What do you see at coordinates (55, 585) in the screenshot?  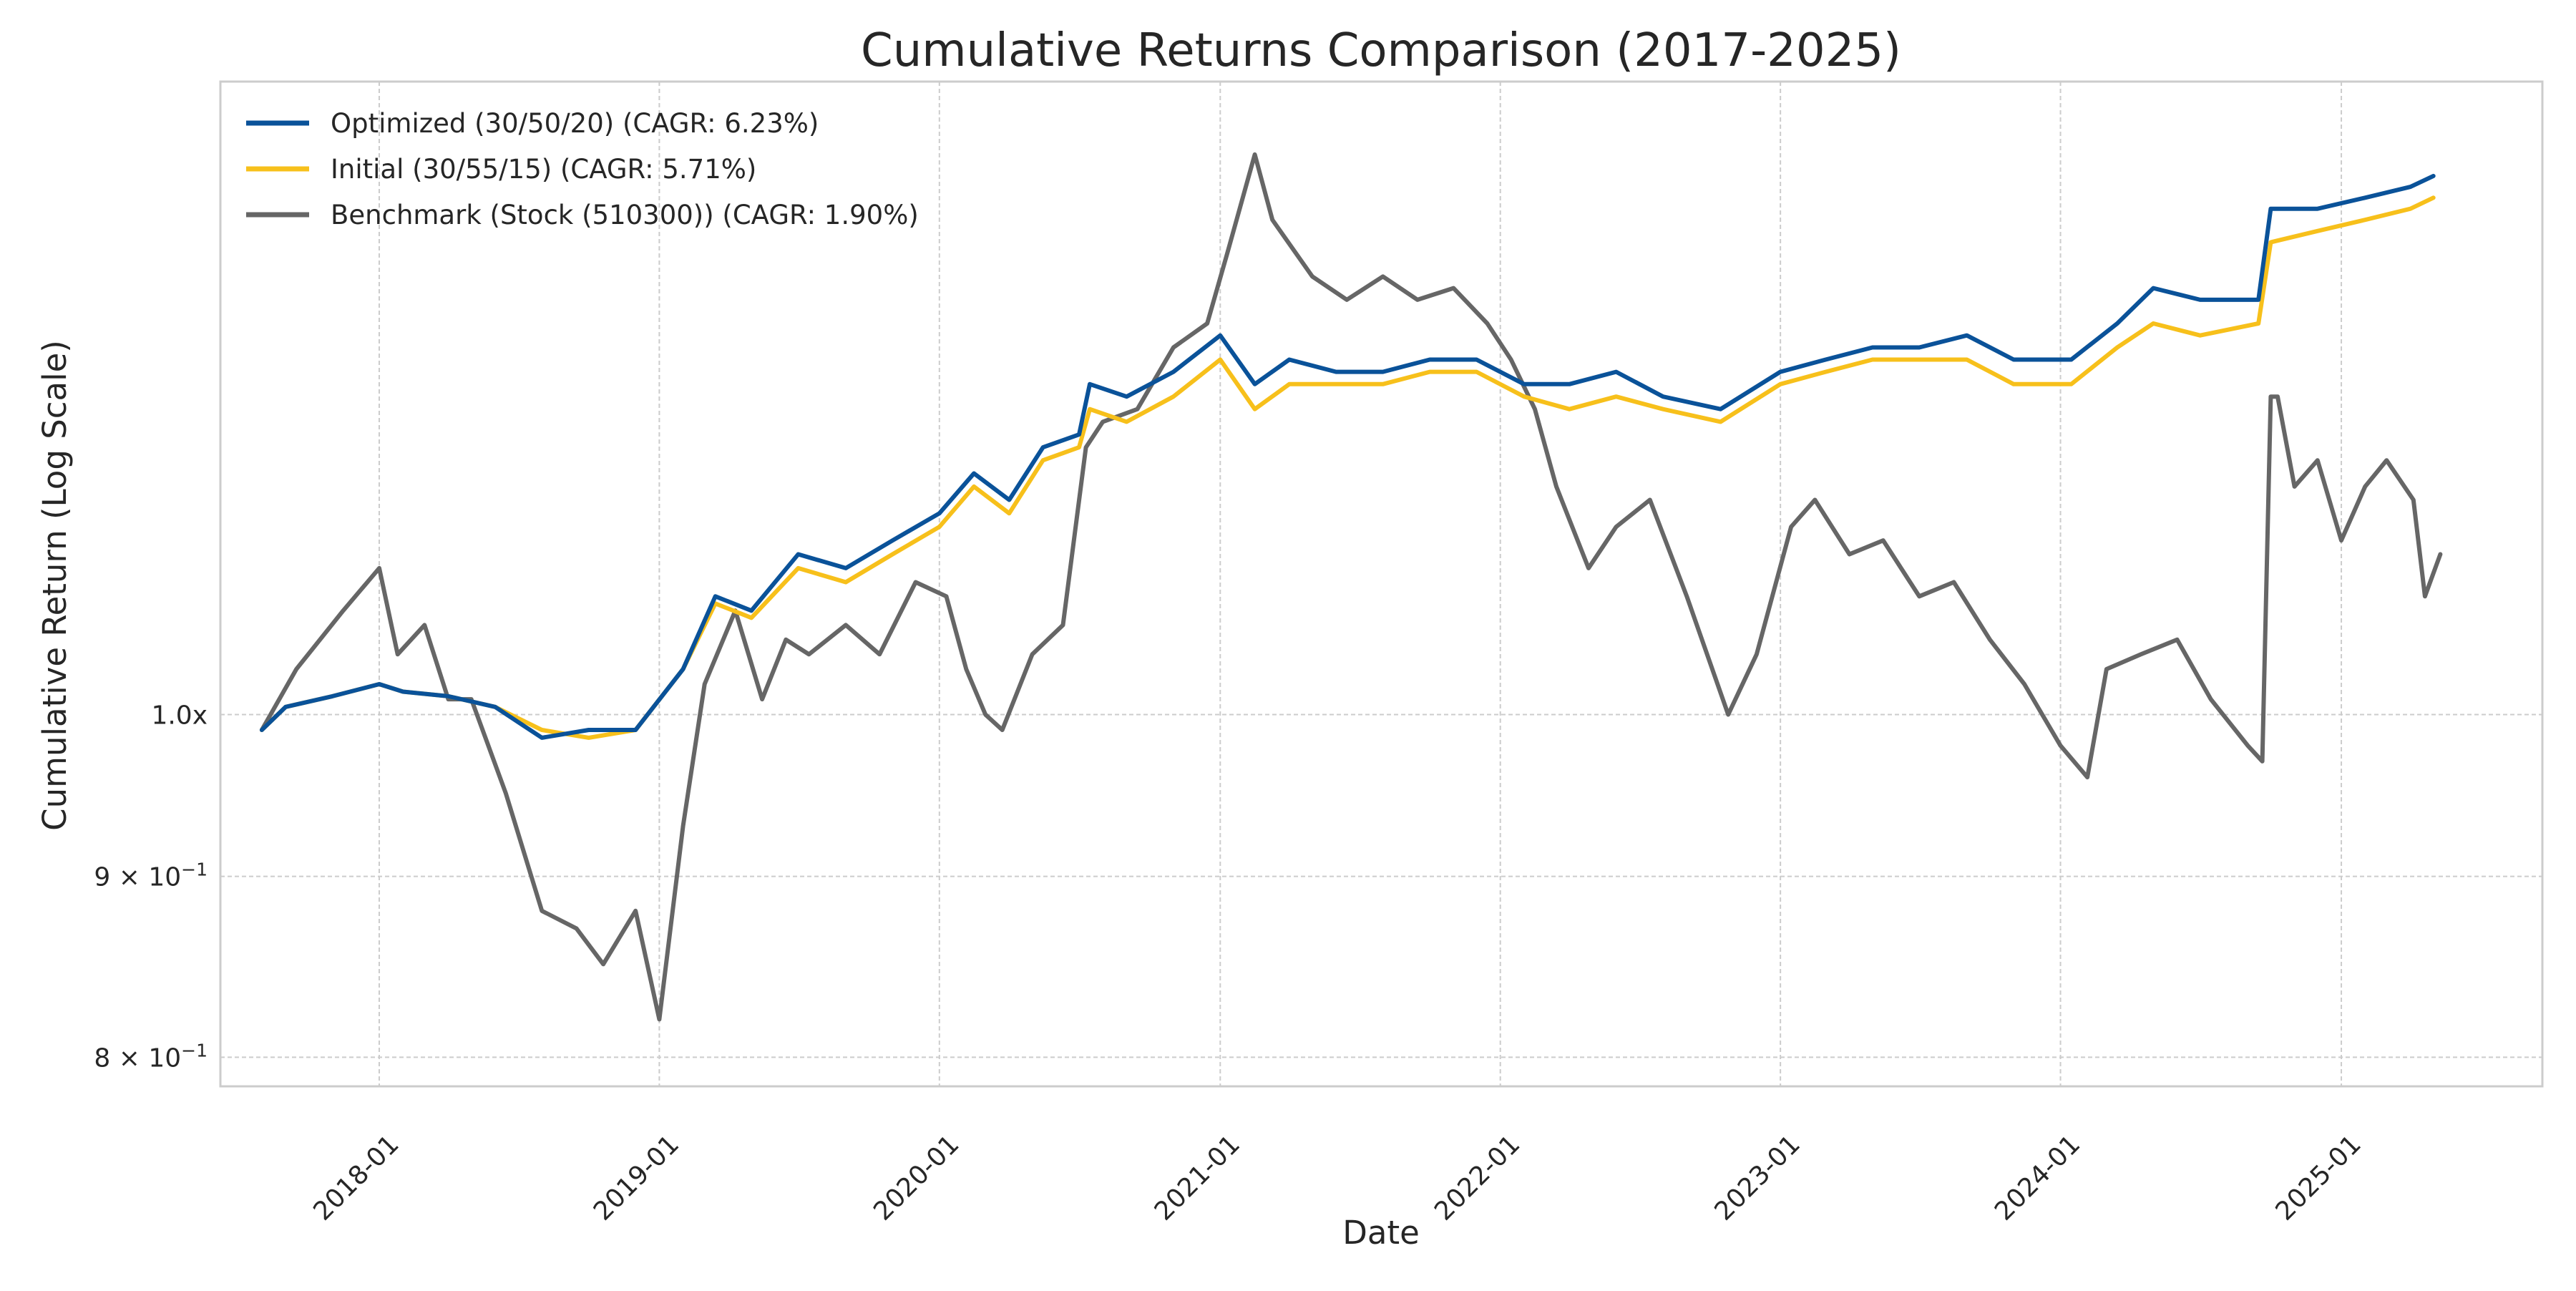 I see `y-axis-title: Cumulative Return (Log Scale)` at bounding box center [55, 585].